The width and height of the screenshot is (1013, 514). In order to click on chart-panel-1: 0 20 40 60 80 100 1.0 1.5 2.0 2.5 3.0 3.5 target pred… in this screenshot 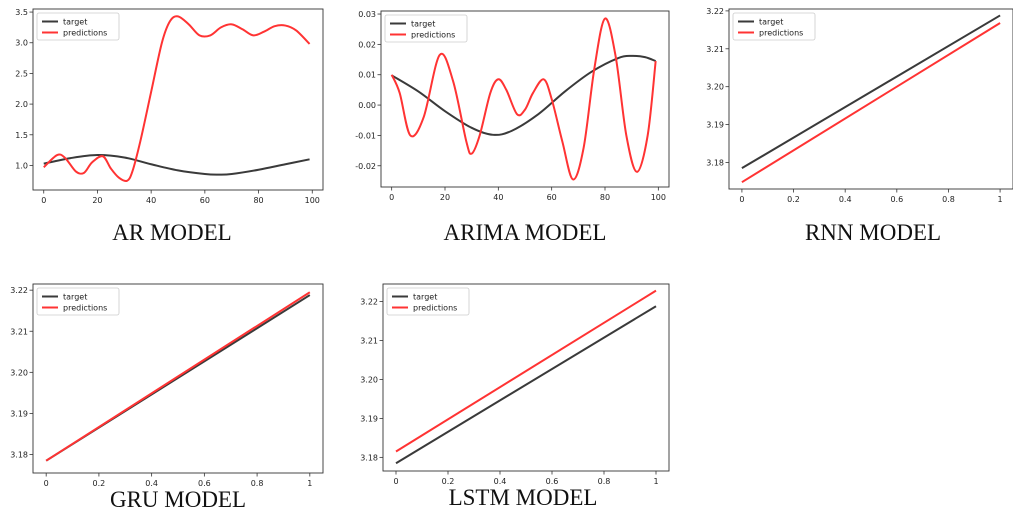, I will do `click(169, 126)`.